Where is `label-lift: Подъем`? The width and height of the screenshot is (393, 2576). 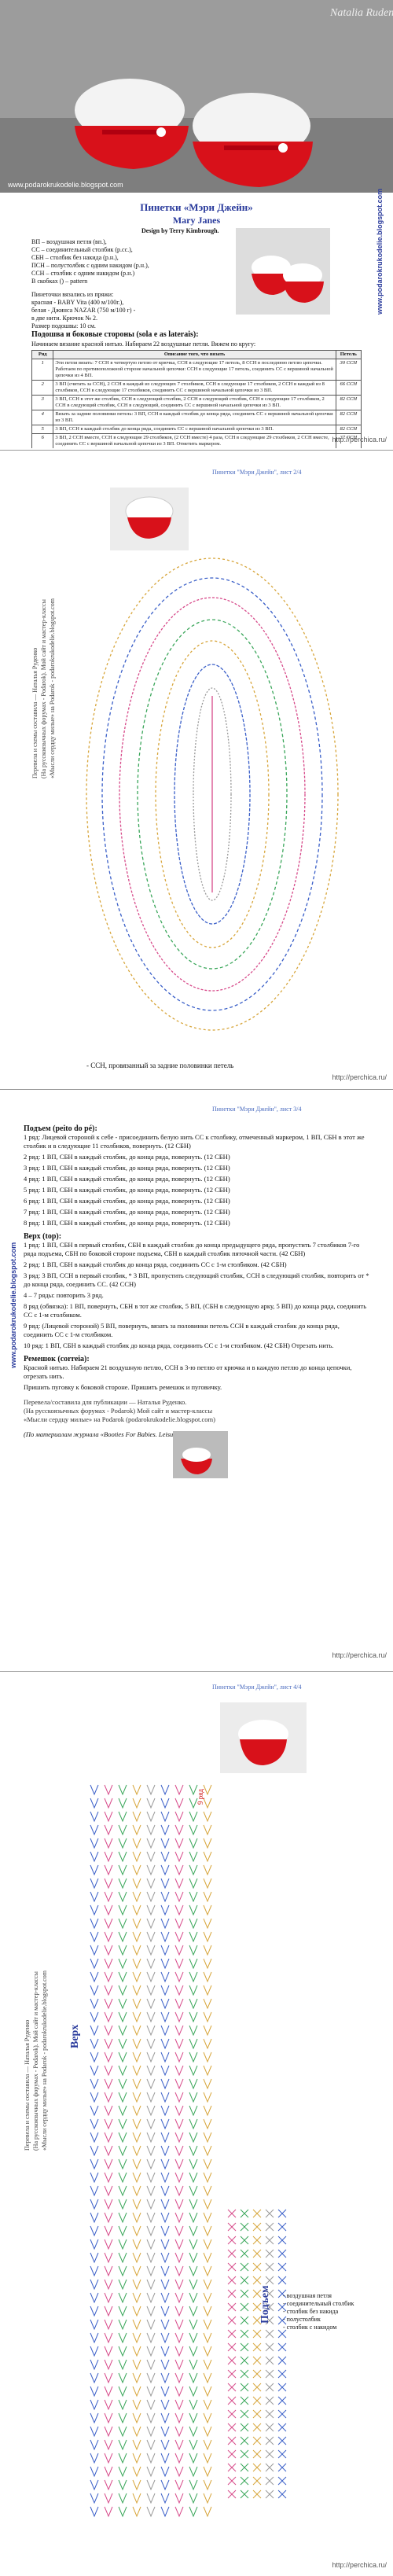
label-lift: Подъем is located at coordinates (265, 2305).